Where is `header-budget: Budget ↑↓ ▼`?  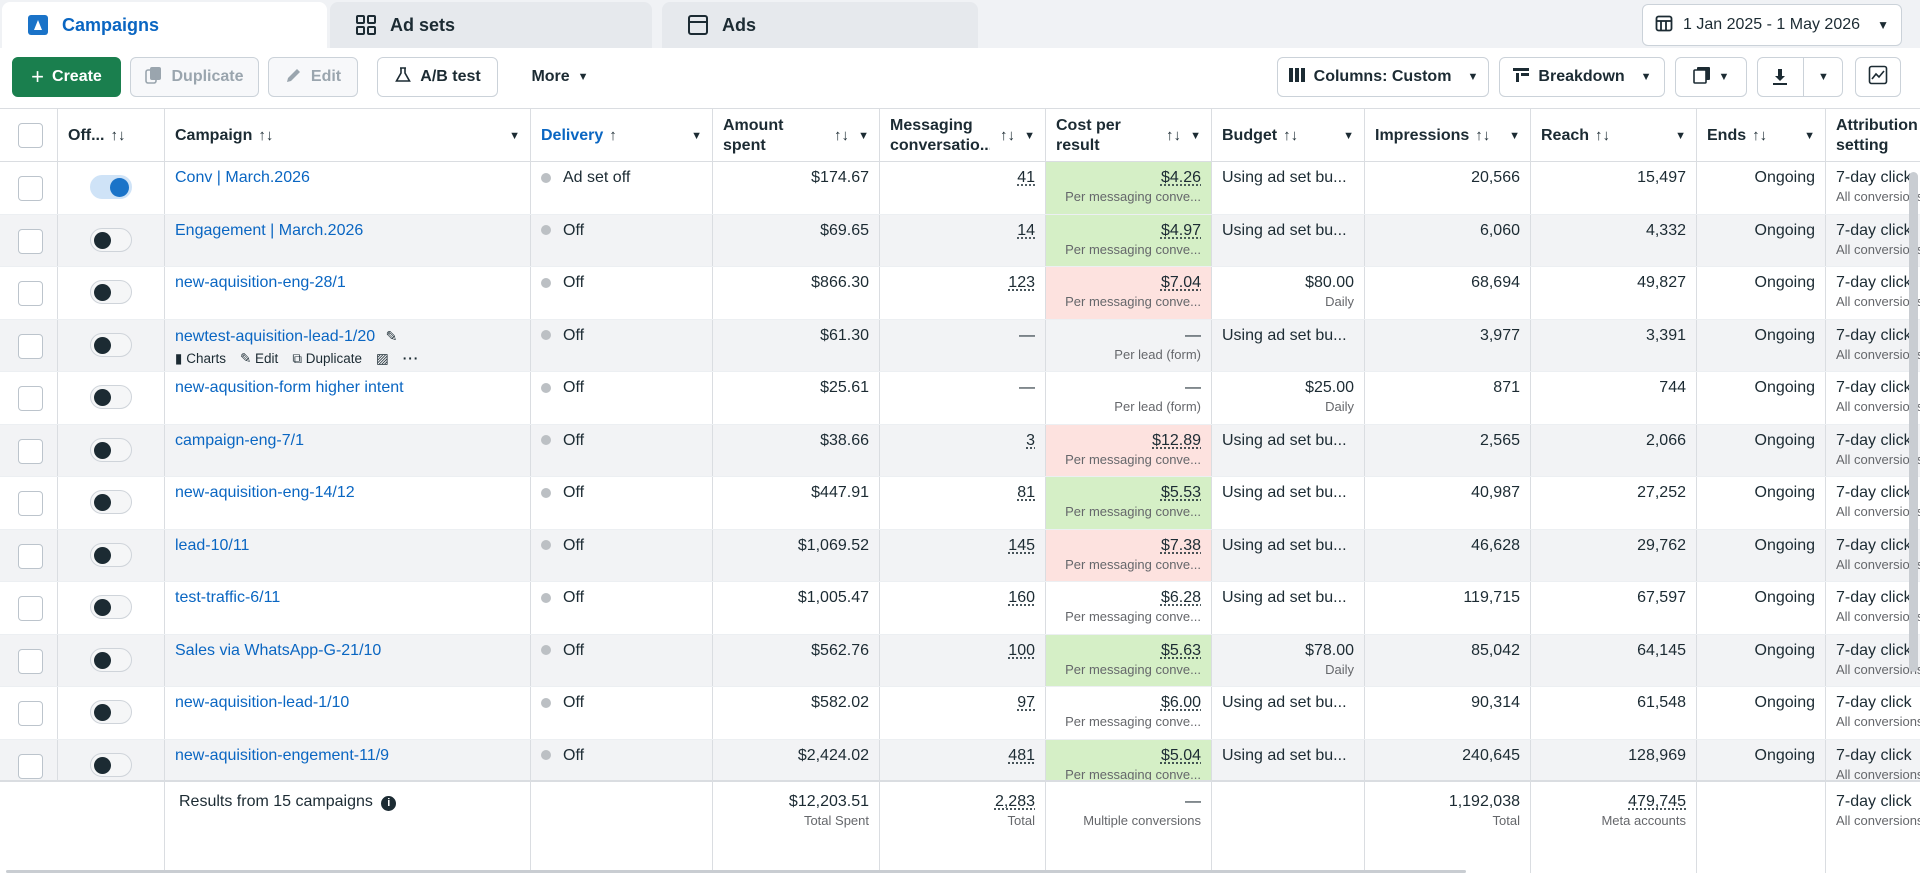 header-budget: Budget ↑↓ ▼ is located at coordinates (1288, 136).